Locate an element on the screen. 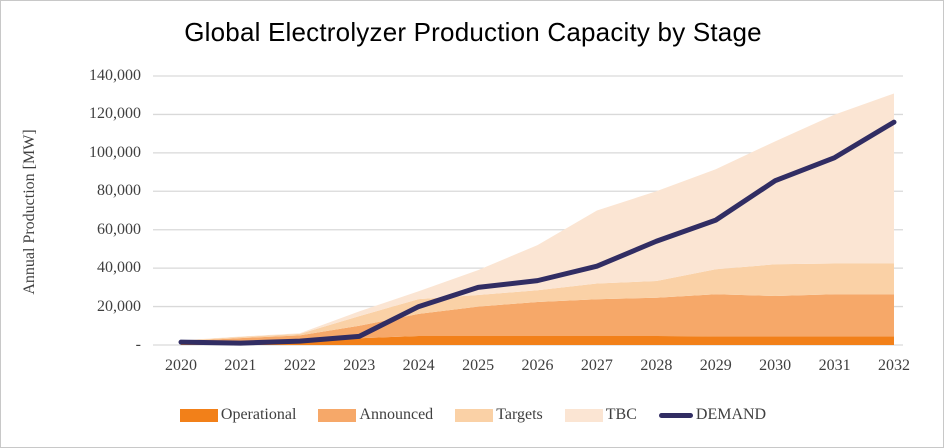  x-tick-label: 2024 is located at coordinates (418, 365).